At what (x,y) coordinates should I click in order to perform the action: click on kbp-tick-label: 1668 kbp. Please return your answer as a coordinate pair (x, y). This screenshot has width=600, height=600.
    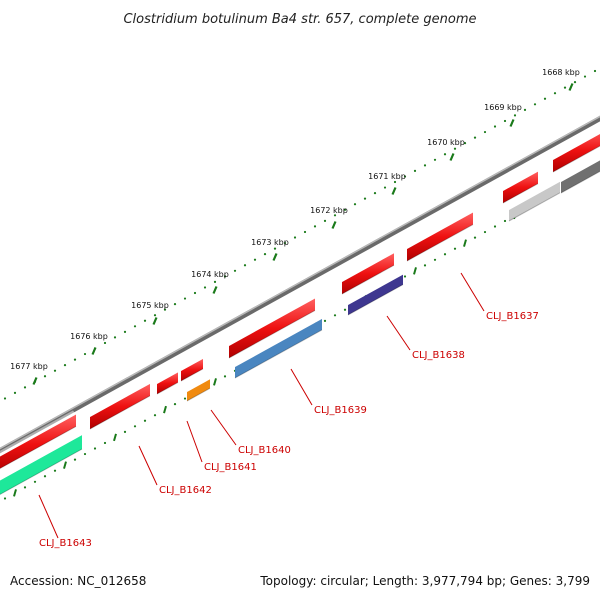
    Looking at the image, I should click on (561, 72).